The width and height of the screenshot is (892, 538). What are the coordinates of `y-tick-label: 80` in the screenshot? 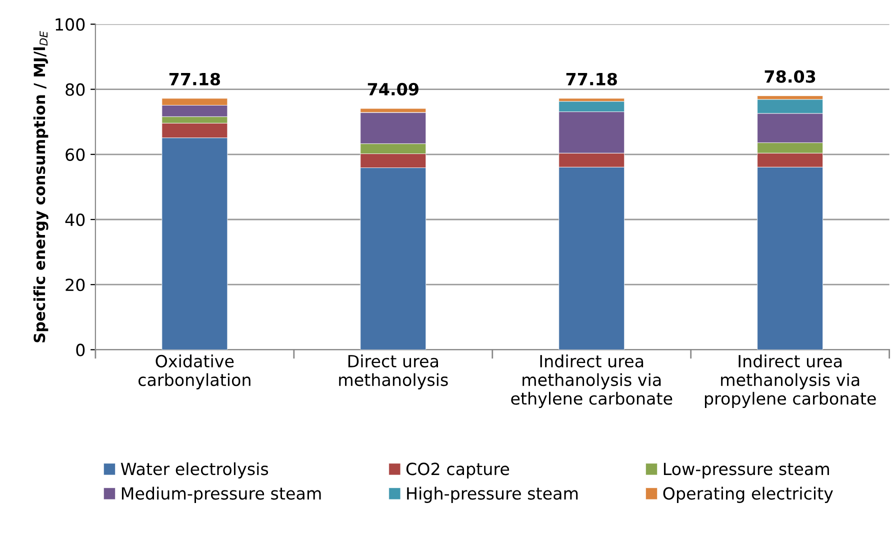 It's located at (75, 89).